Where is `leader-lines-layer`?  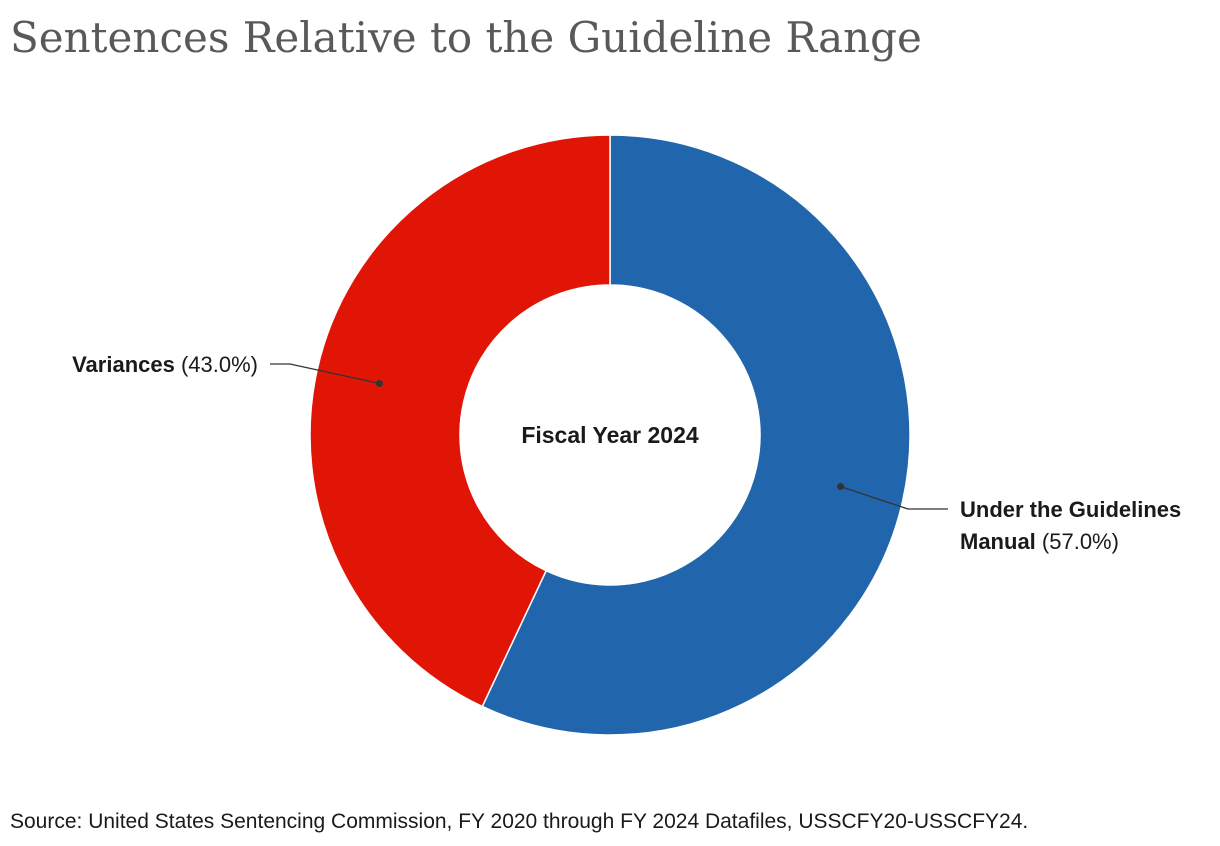 leader-lines-layer is located at coordinates (609, 436).